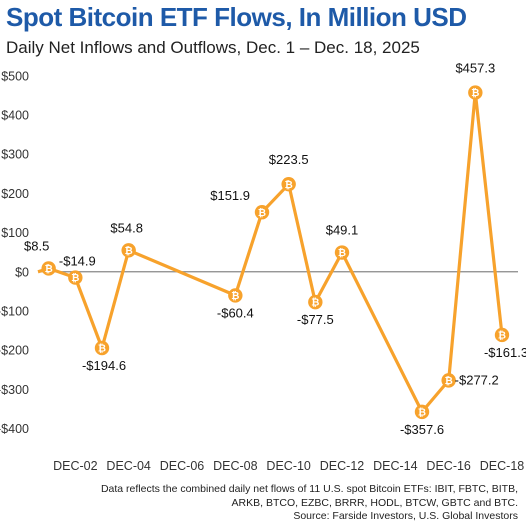  I want to click on y-tick-label: $200, so click(15, 194).